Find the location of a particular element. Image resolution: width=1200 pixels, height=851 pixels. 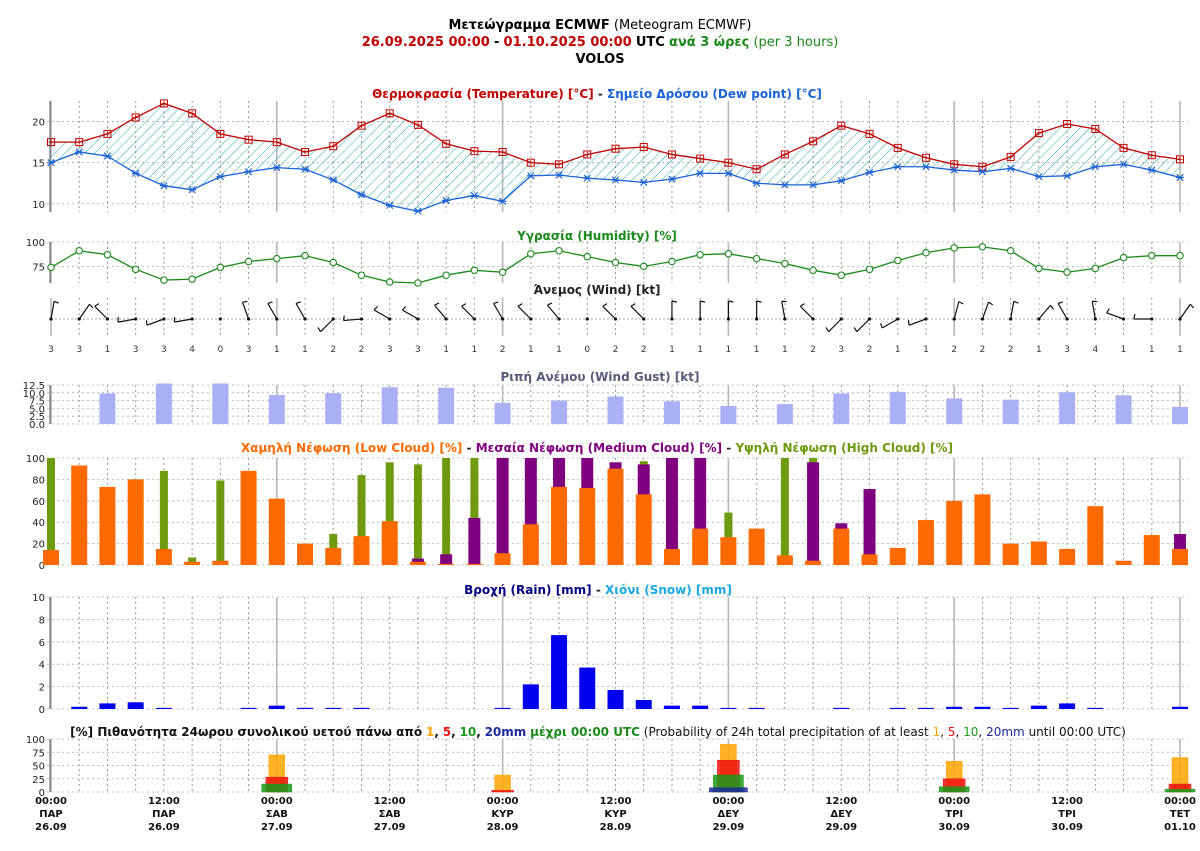

date-label: 30.09 is located at coordinates (1067, 827).